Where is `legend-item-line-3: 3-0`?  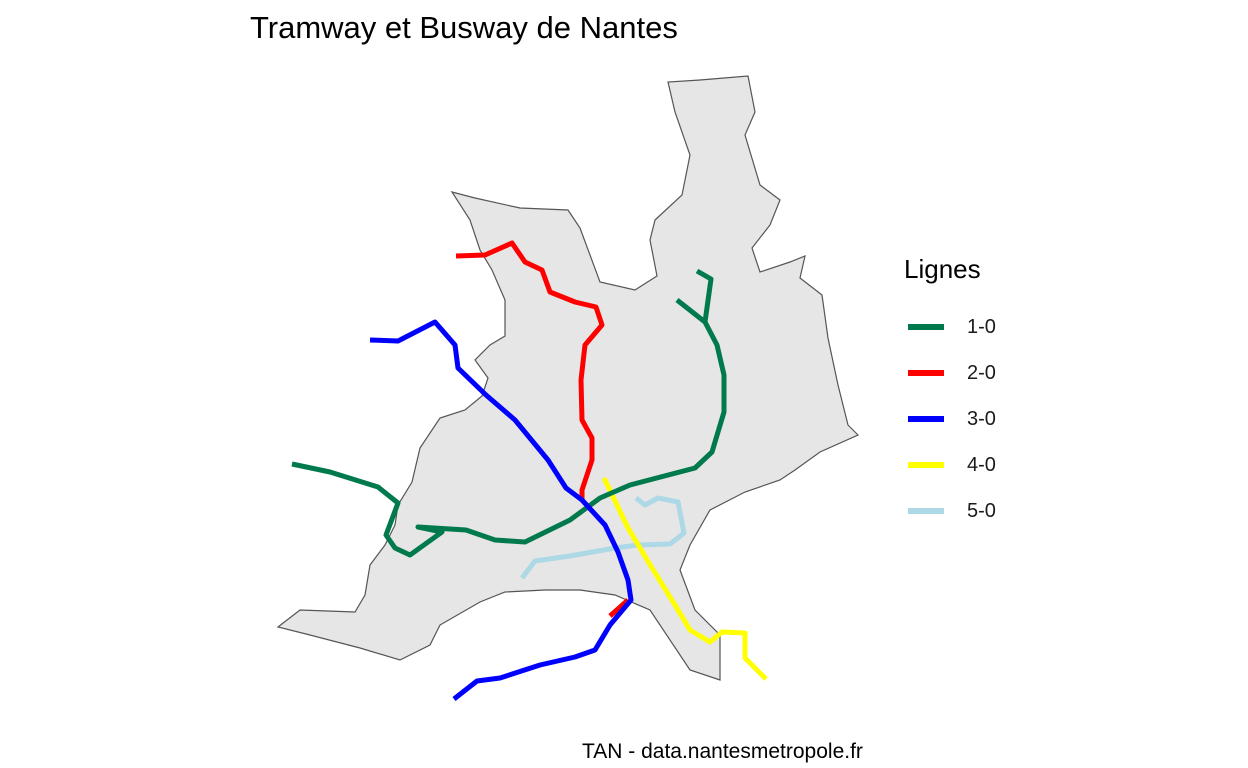 legend-item-line-3: 3-0 is located at coordinates (950, 419).